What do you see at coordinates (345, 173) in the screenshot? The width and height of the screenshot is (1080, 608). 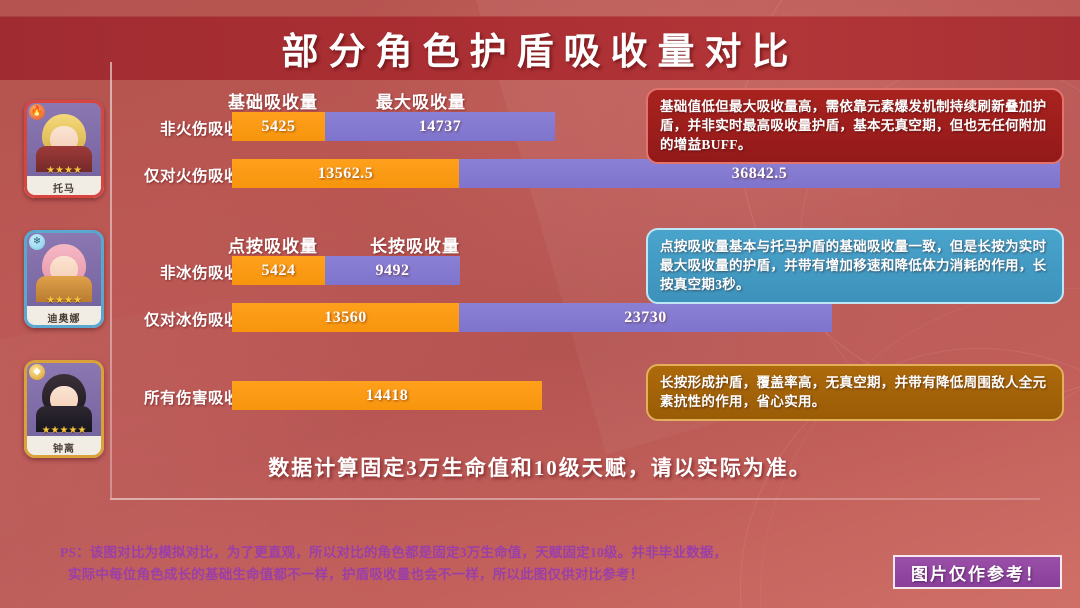 I see `bar-segment-base: 13562.5` at bounding box center [345, 173].